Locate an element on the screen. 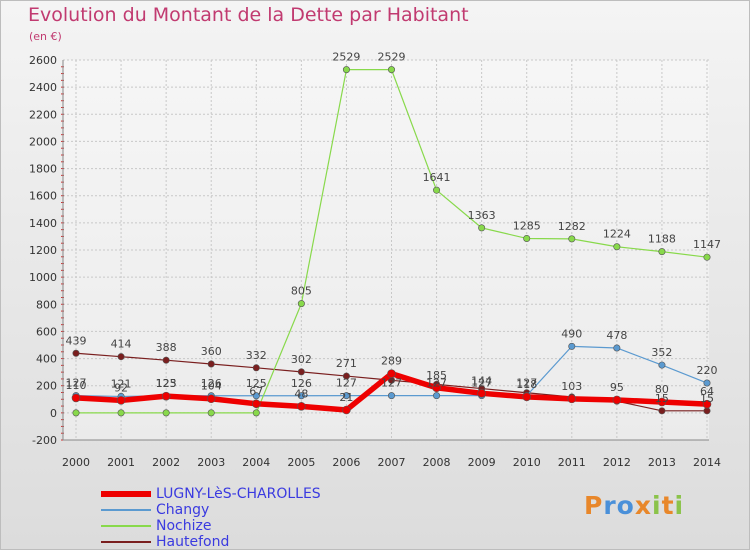 The width and height of the screenshot is (750, 550). legend-label: LUGNY-LèS-CHAROLLES is located at coordinates (238, 494).